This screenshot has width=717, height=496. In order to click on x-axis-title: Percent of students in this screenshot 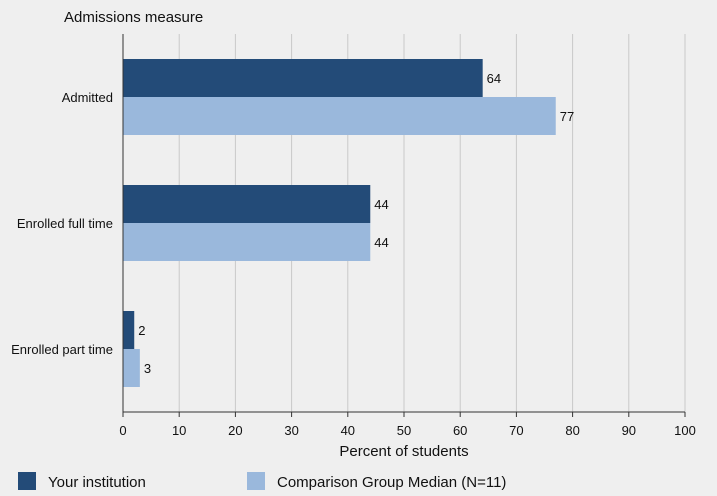, I will do `click(403, 451)`.